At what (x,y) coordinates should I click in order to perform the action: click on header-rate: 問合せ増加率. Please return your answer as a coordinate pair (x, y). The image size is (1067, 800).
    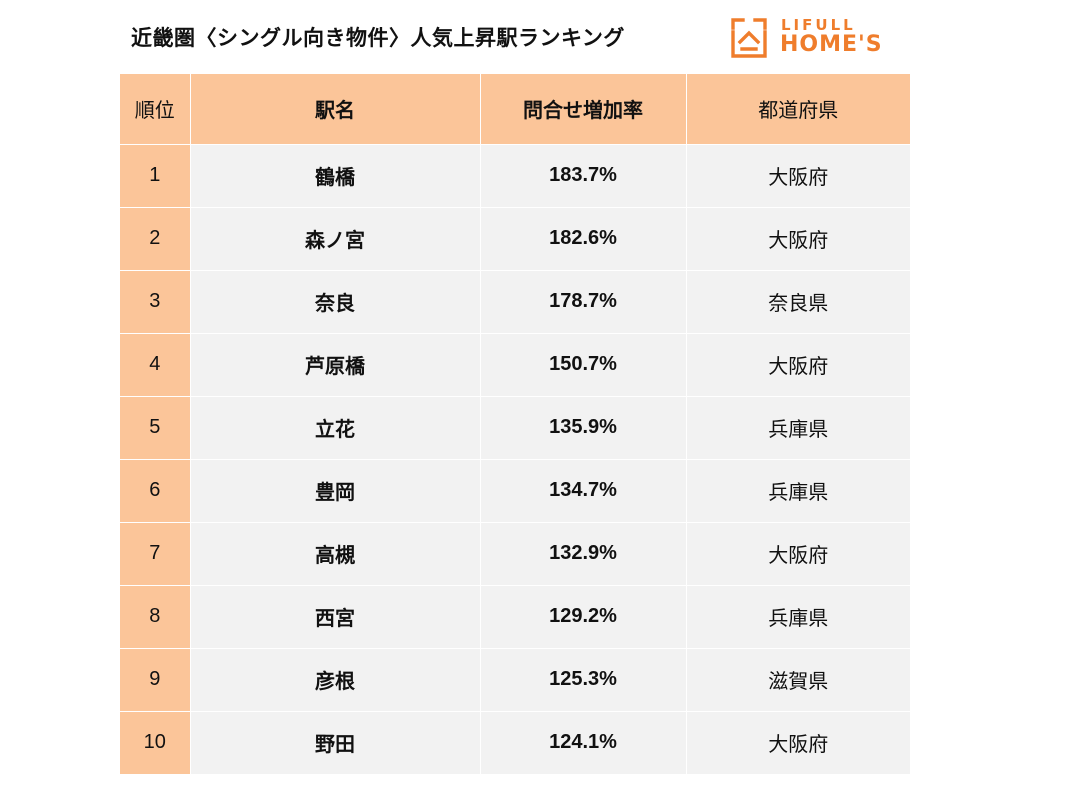
    Looking at the image, I should click on (582, 109).